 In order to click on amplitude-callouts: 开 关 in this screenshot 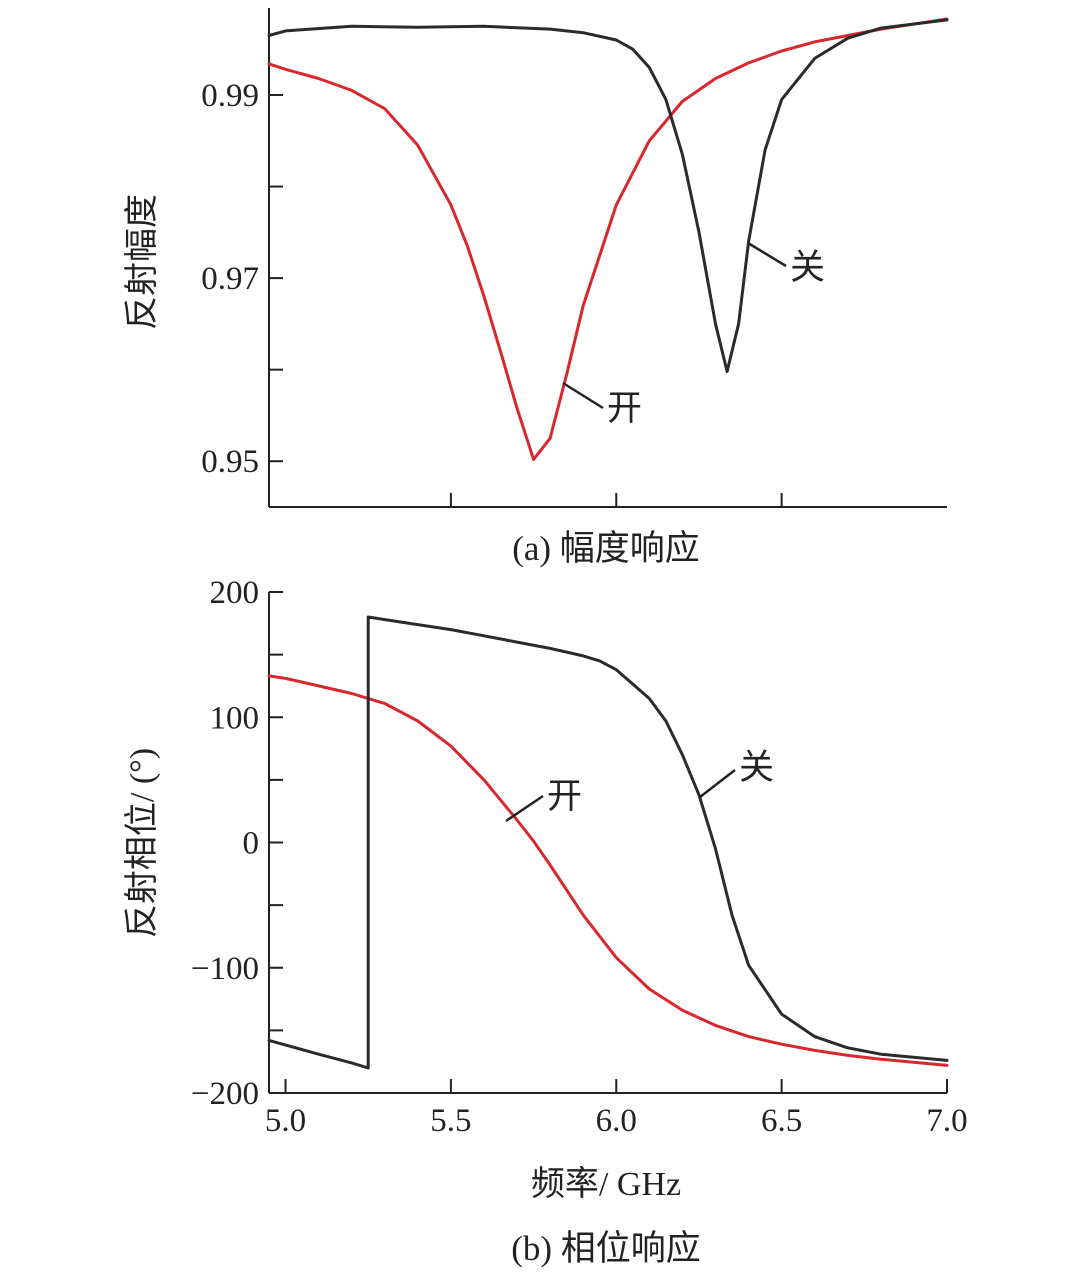, I will do `click(693, 334)`.